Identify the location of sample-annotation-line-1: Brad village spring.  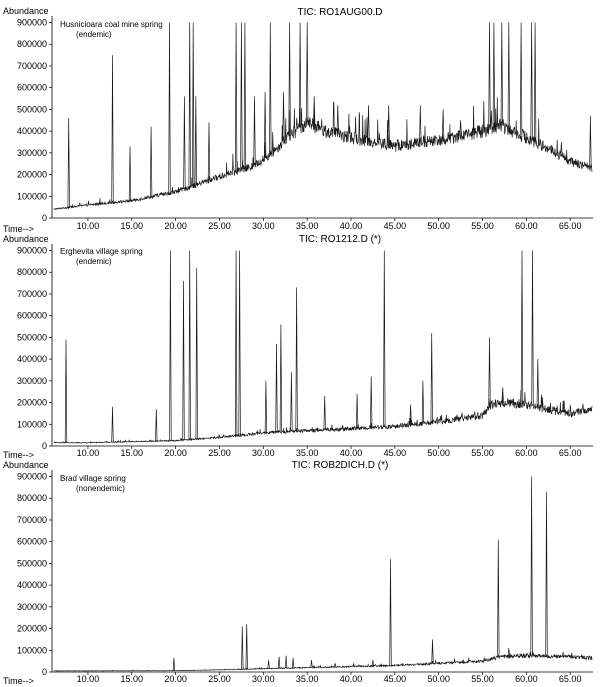
(93, 478).